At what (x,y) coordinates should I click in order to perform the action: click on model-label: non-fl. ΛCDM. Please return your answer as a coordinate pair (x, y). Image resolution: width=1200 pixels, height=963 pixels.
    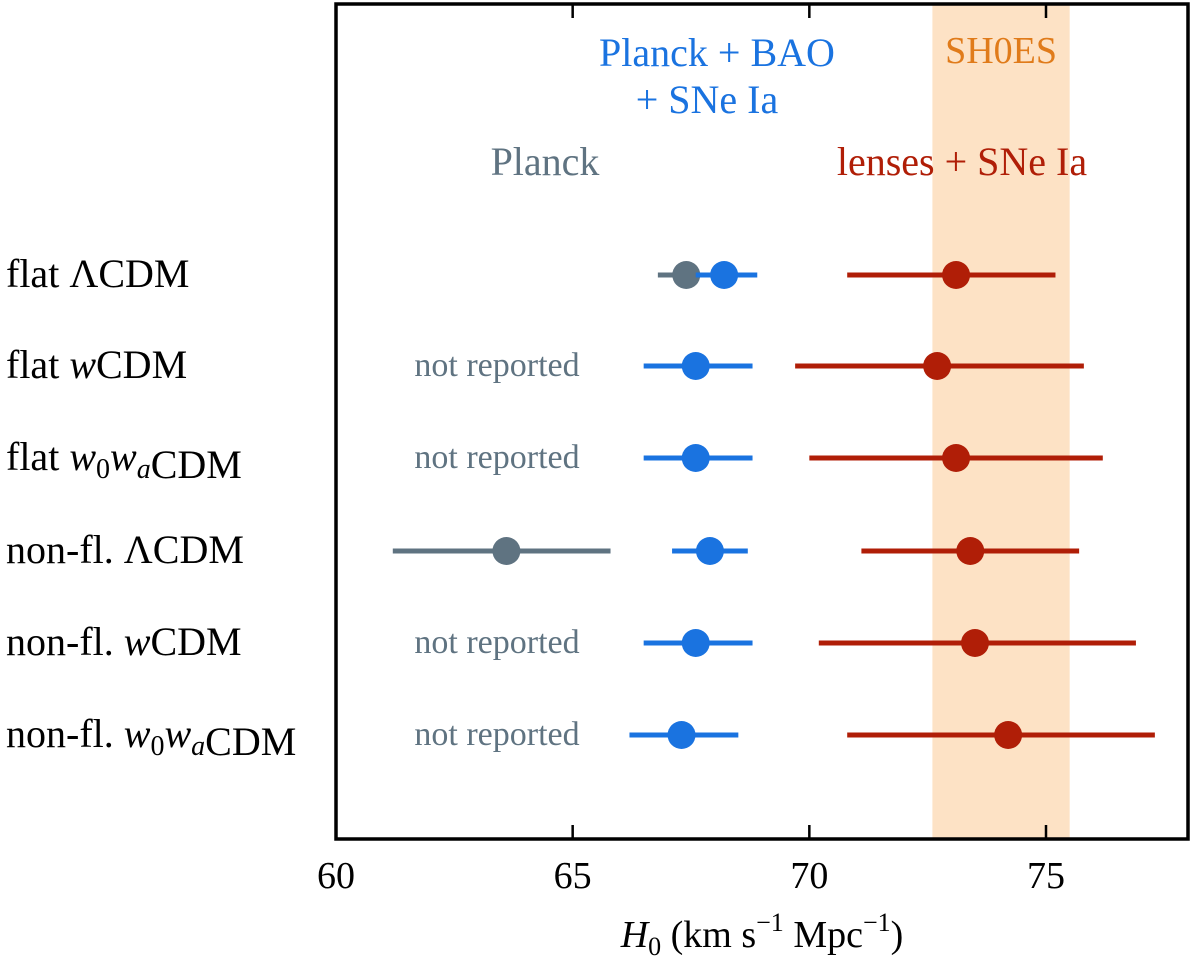
    Looking at the image, I should click on (125, 549).